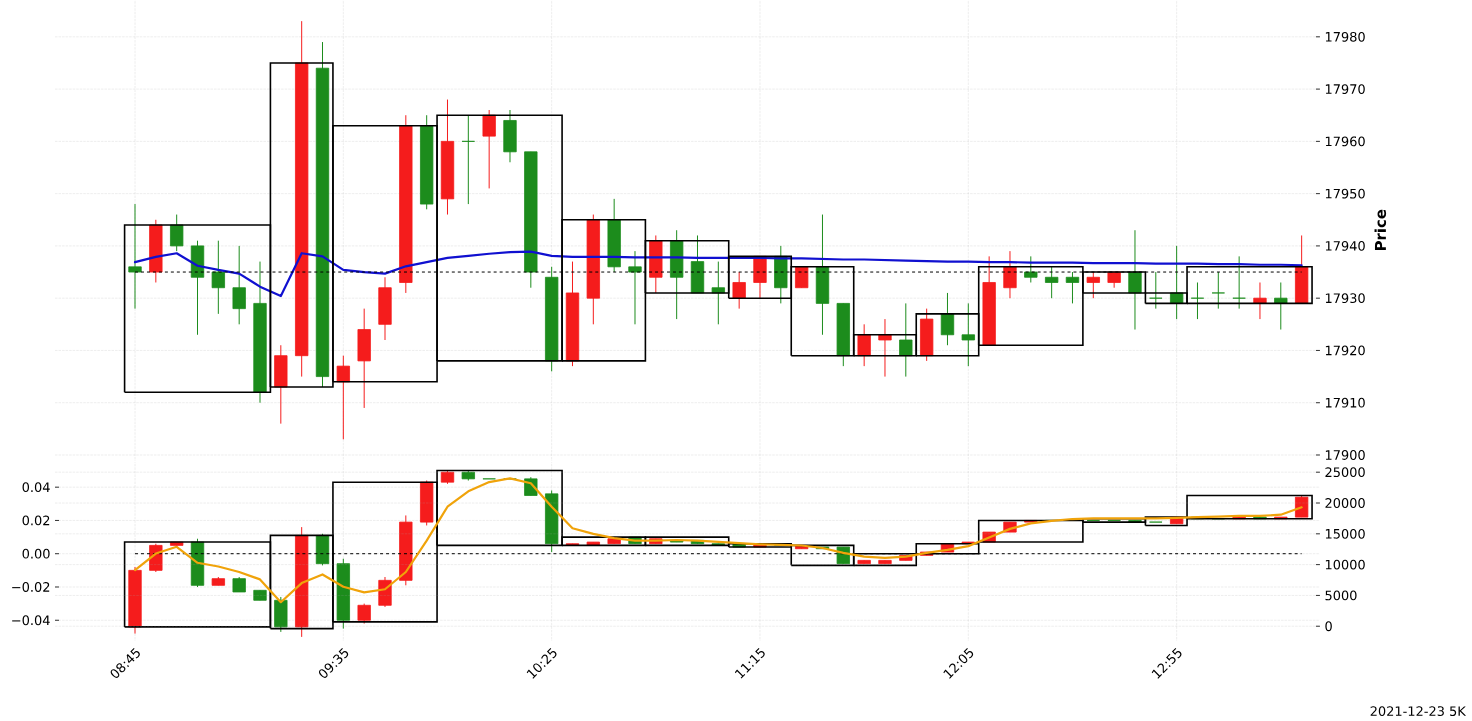 The height and width of the screenshot is (721, 1472). Describe the element at coordinates (1345, 350) in the screenshot. I see `y-tick-label: 17920` at that location.